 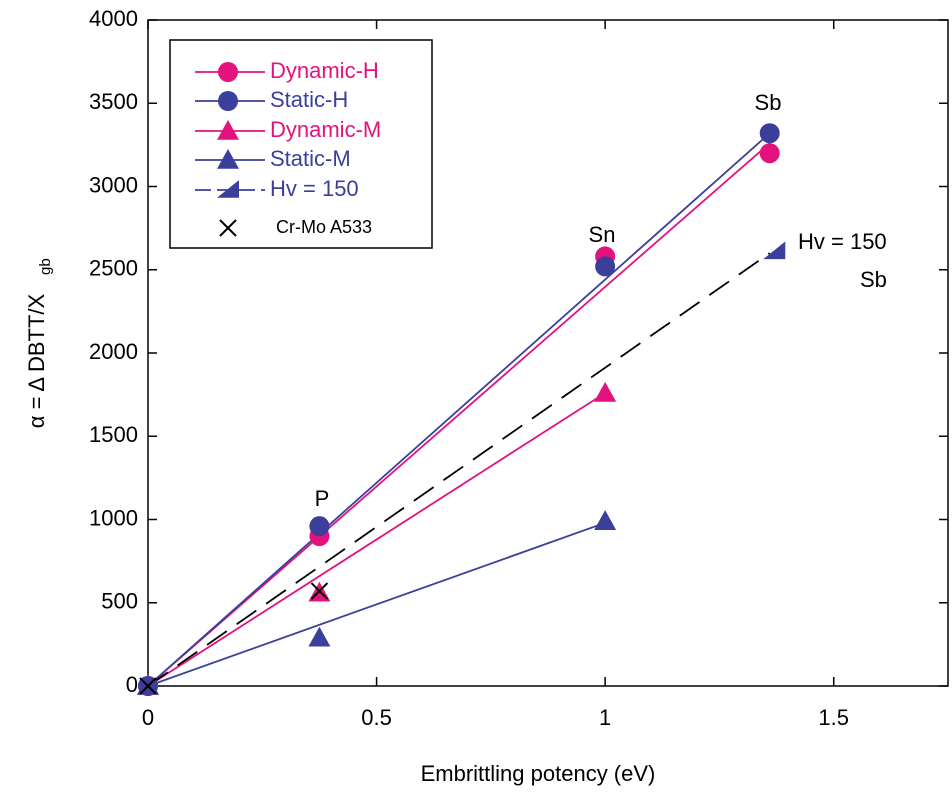 I want to click on legend-label: Static-H, so click(x=309, y=99).